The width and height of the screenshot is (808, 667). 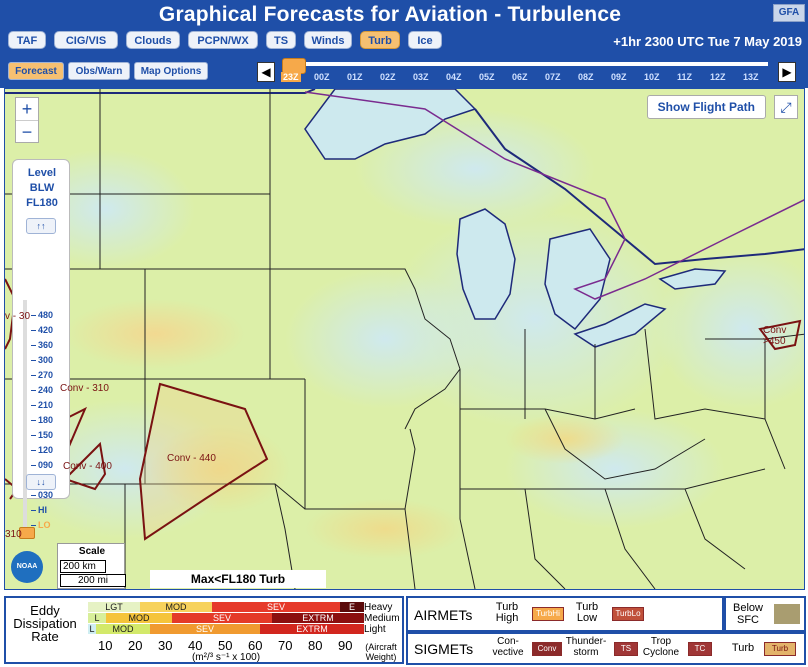 I want to click on scale-numbers: 10 20 30 40 50 60 70 80 90, so click(x=228, y=645).